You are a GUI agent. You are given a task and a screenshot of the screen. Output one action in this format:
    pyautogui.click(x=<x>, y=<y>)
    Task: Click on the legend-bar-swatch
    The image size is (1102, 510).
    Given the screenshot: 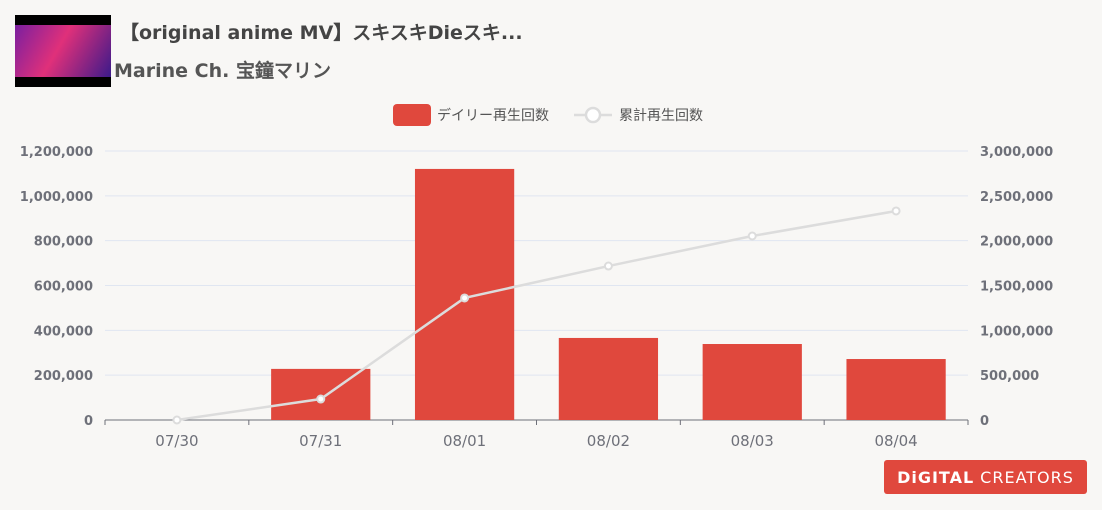 What is the action you would take?
    pyautogui.click(x=412, y=115)
    